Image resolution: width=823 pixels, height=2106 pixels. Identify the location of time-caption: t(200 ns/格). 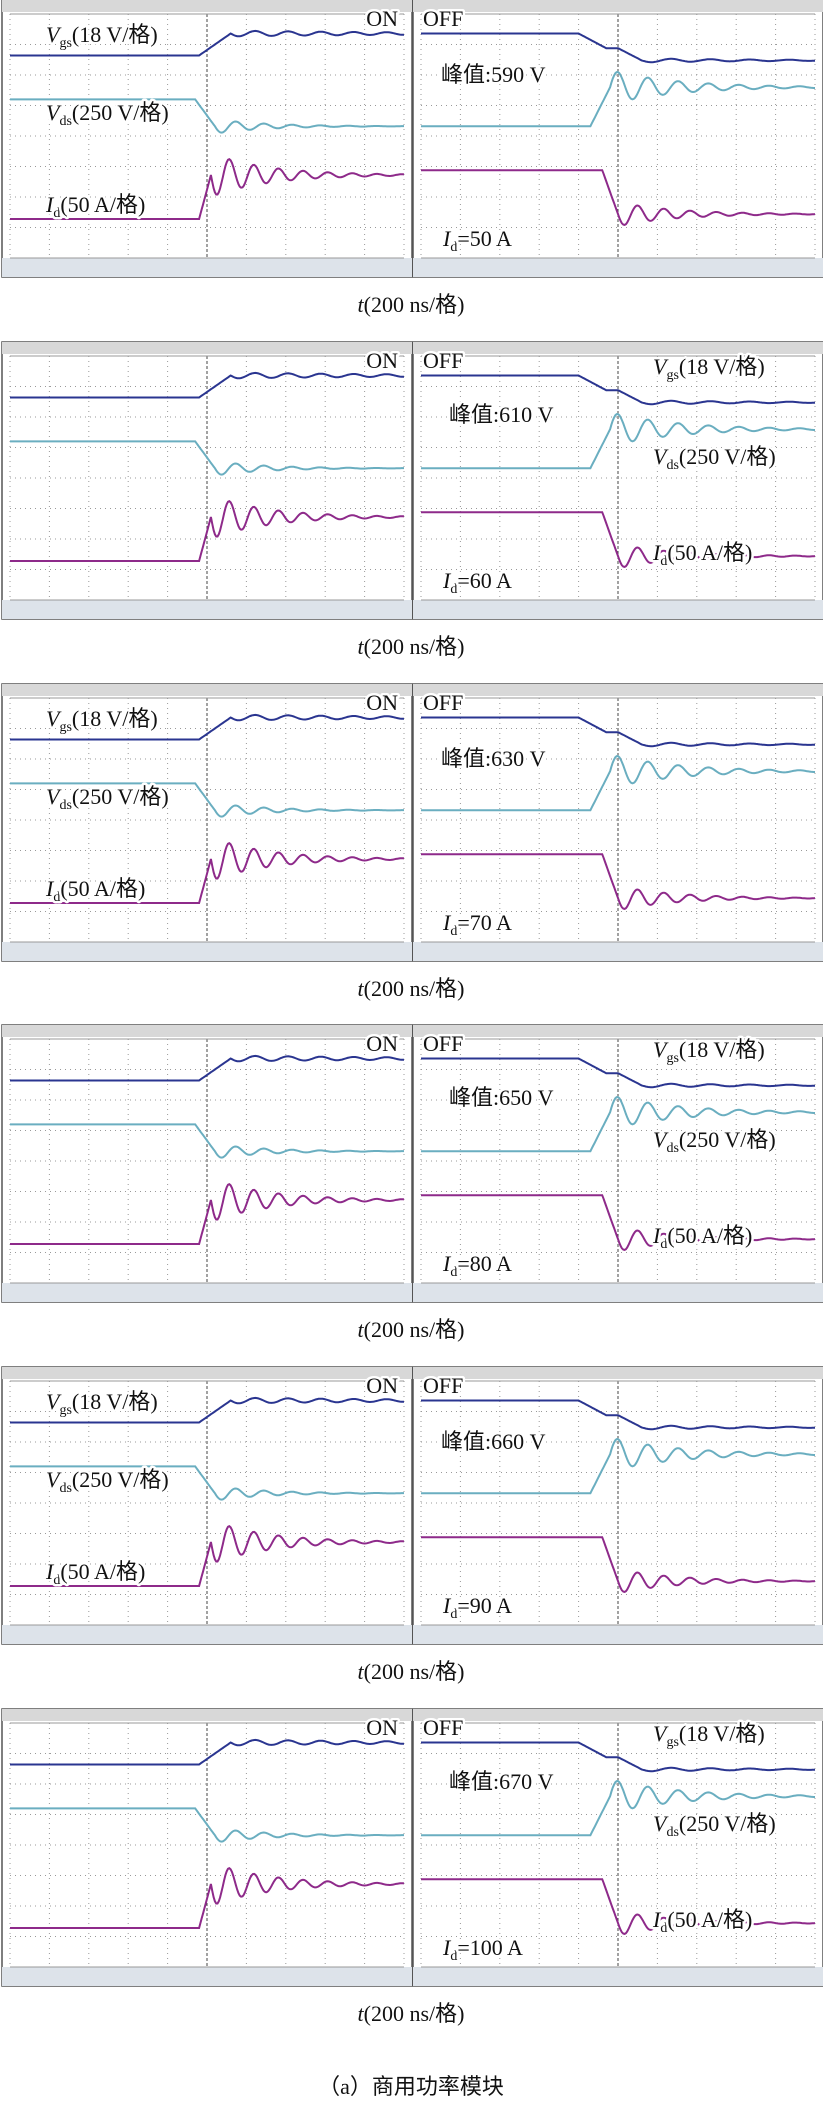
(411, 1671).